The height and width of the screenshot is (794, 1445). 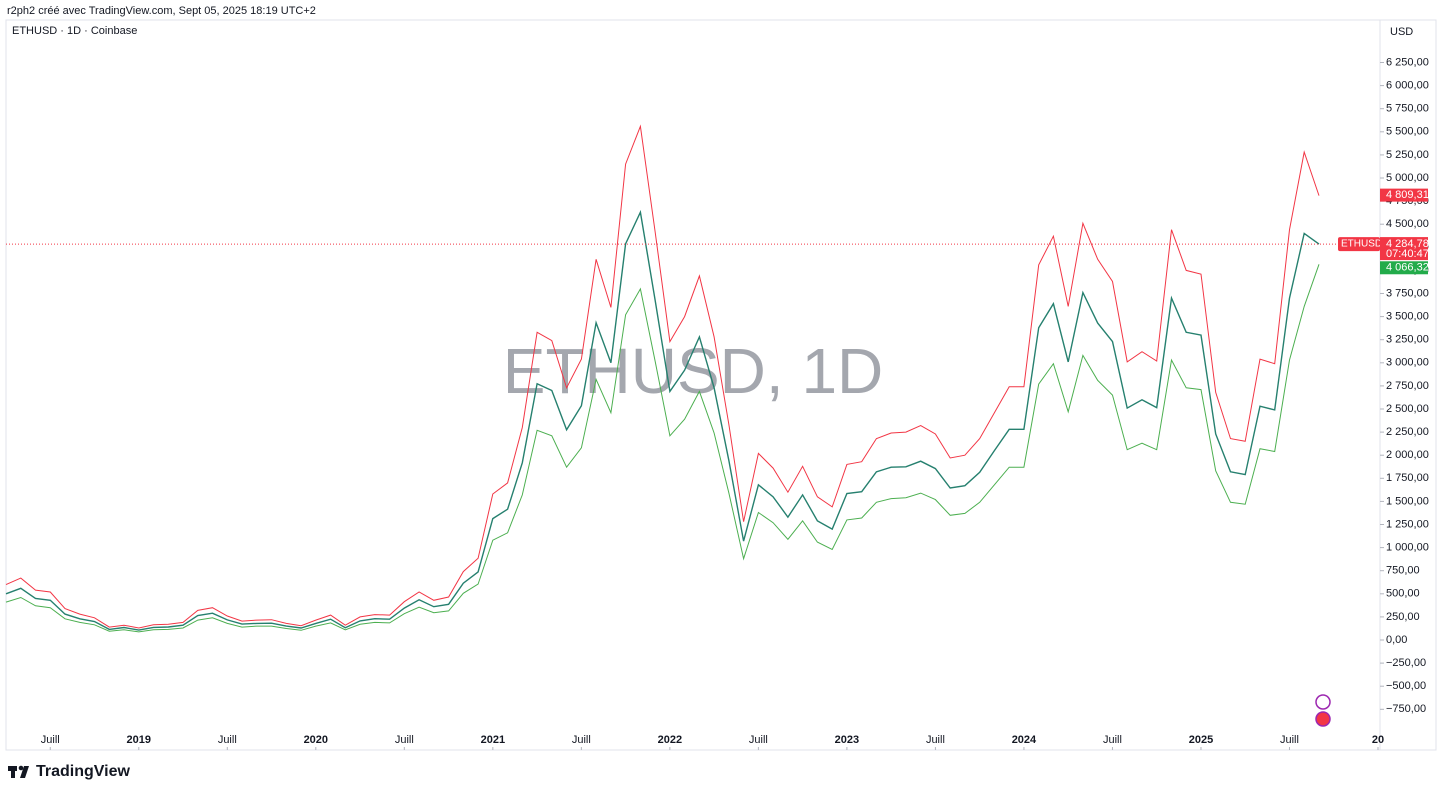 I want to click on watermark: ETHUSD, 1D, so click(x=693, y=371).